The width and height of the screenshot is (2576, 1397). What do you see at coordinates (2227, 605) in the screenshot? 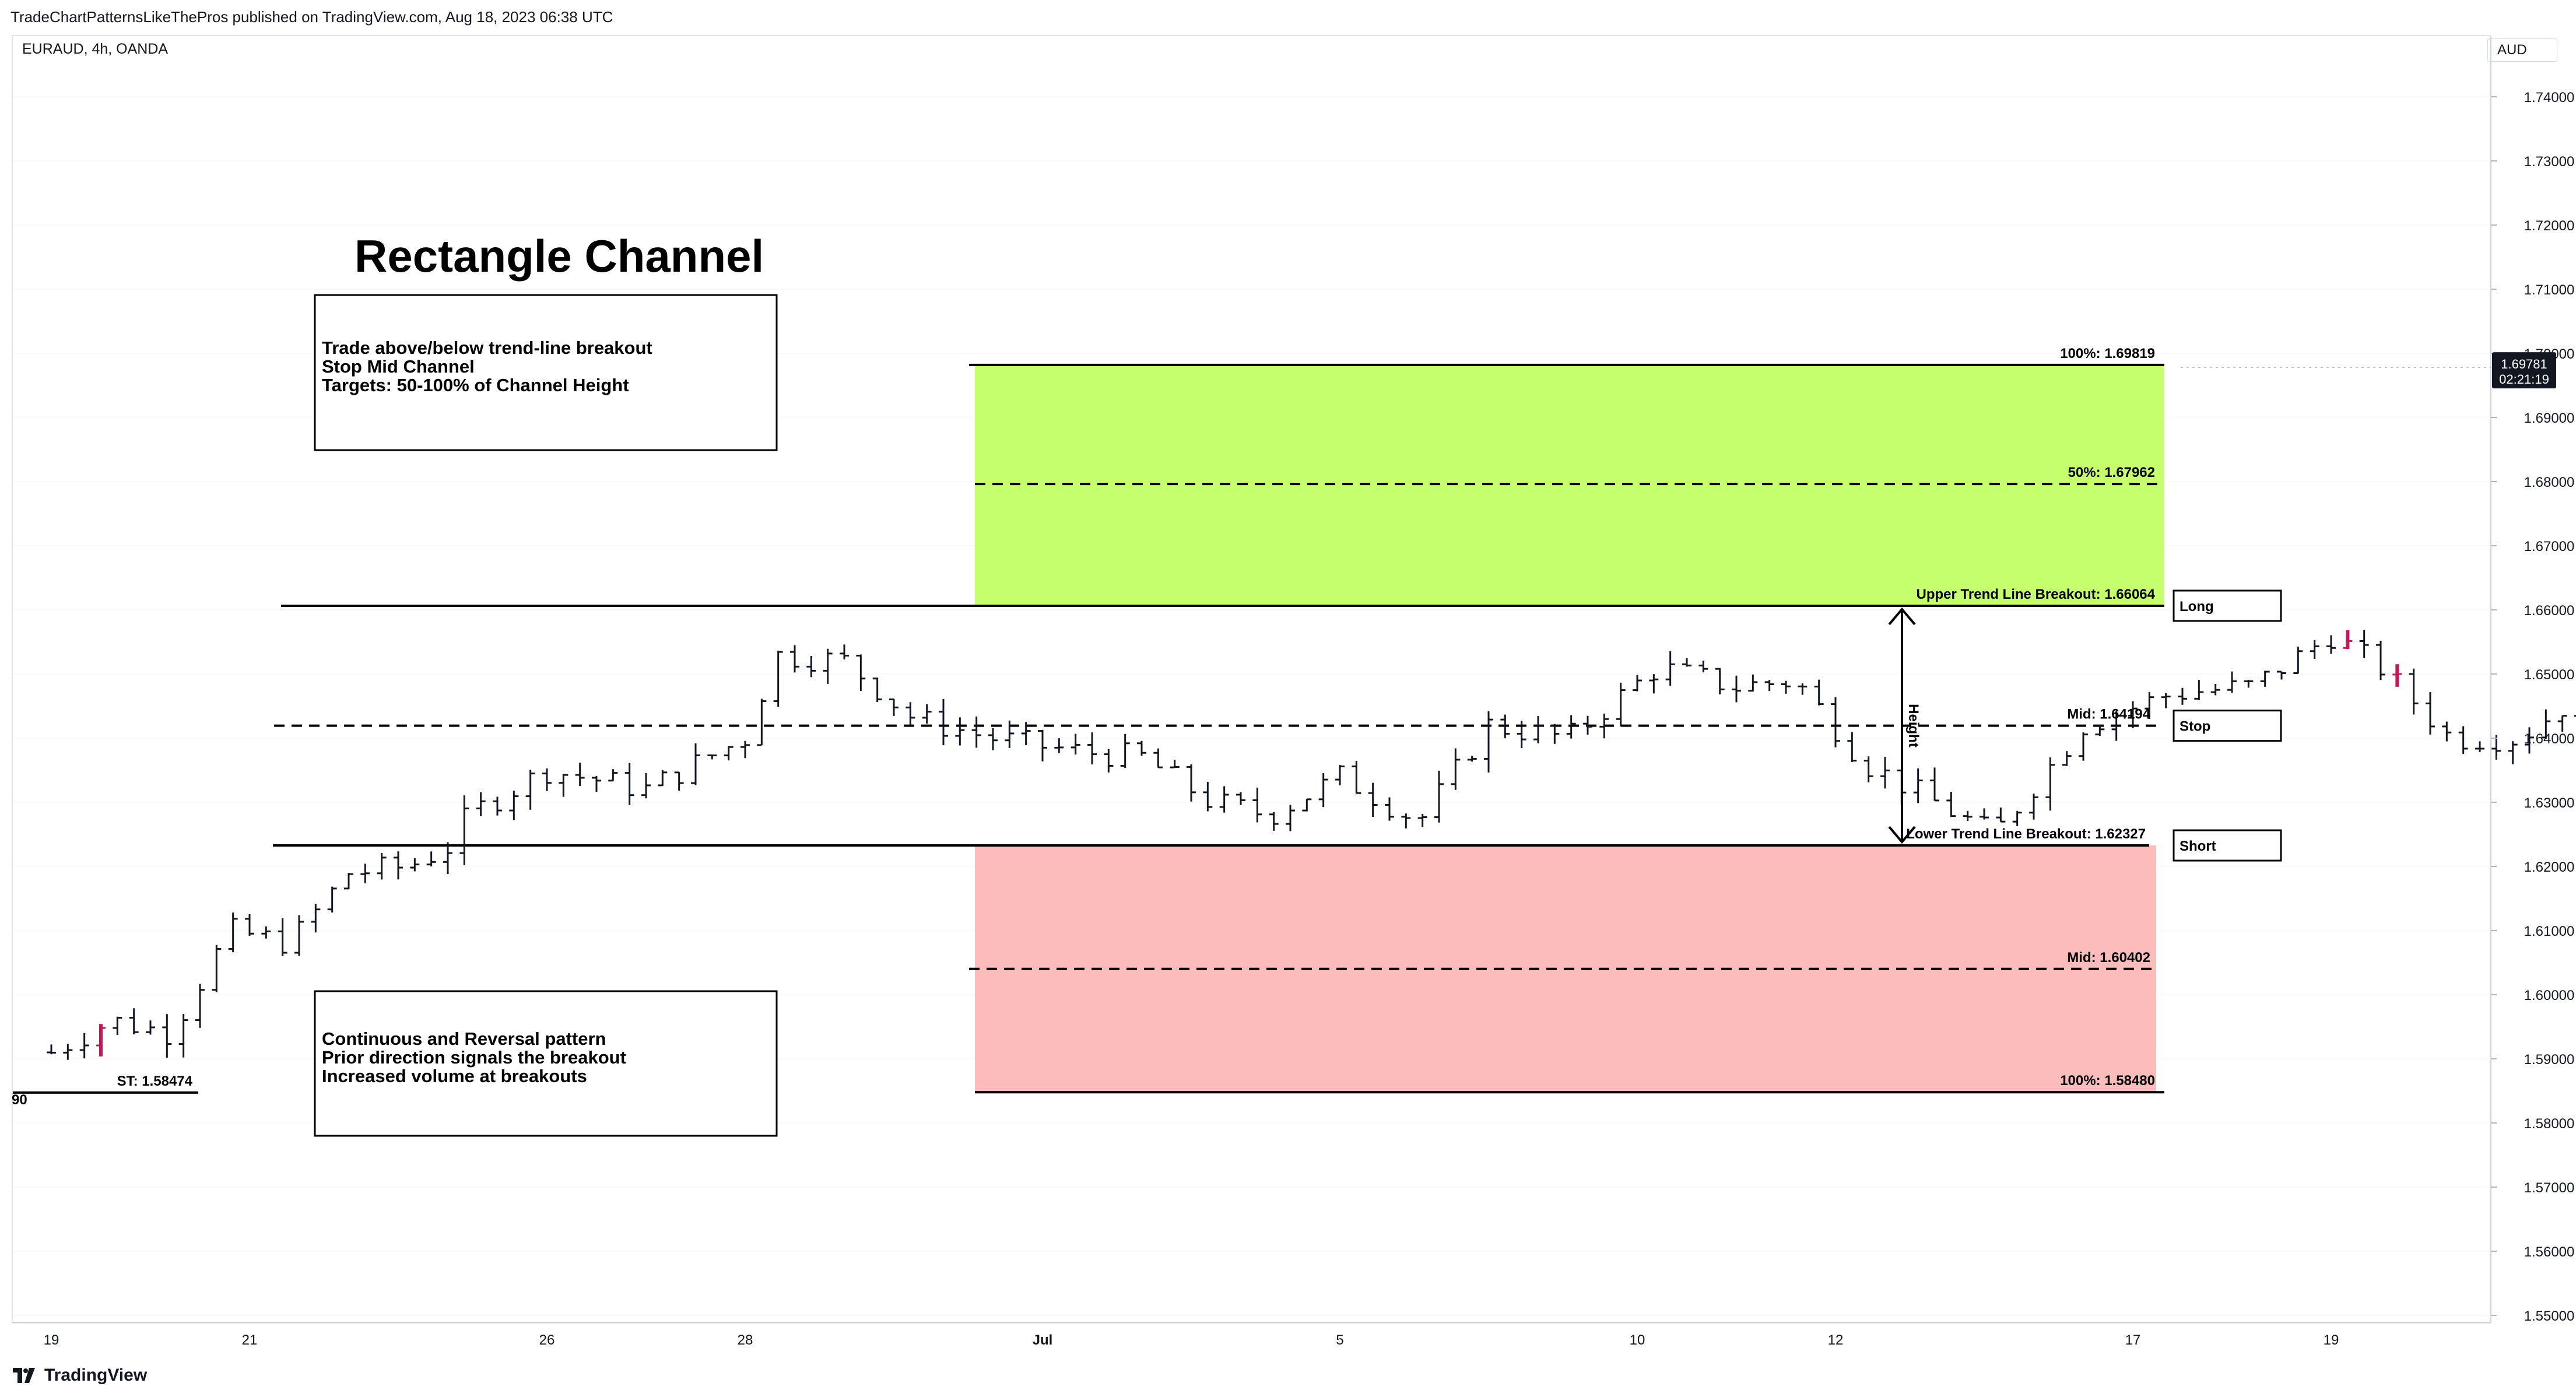
I see `long-tag: Long` at bounding box center [2227, 605].